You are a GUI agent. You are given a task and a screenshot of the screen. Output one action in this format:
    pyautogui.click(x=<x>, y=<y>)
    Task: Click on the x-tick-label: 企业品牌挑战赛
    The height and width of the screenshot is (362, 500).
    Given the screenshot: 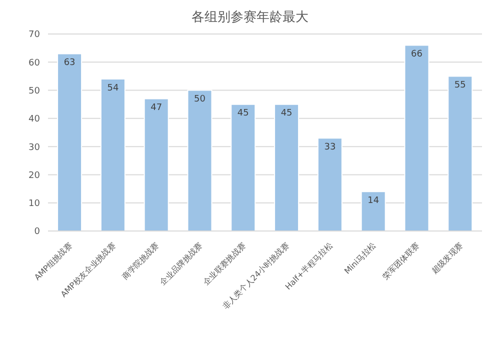 What is the action you would take?
    pyautogui.click(x=181, y=263)
    